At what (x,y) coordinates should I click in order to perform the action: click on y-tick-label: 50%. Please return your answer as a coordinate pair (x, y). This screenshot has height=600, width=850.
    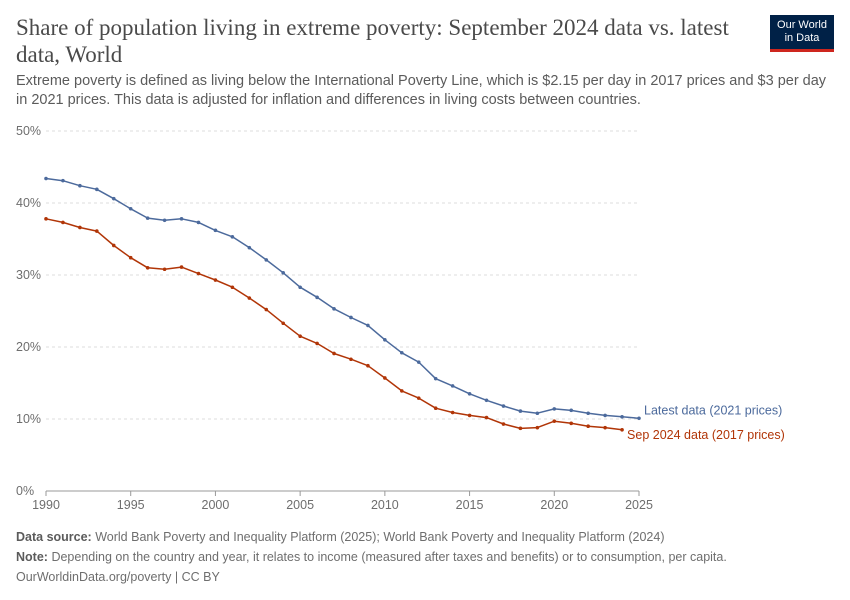
    Looking at the image, I should click on (28, 131).